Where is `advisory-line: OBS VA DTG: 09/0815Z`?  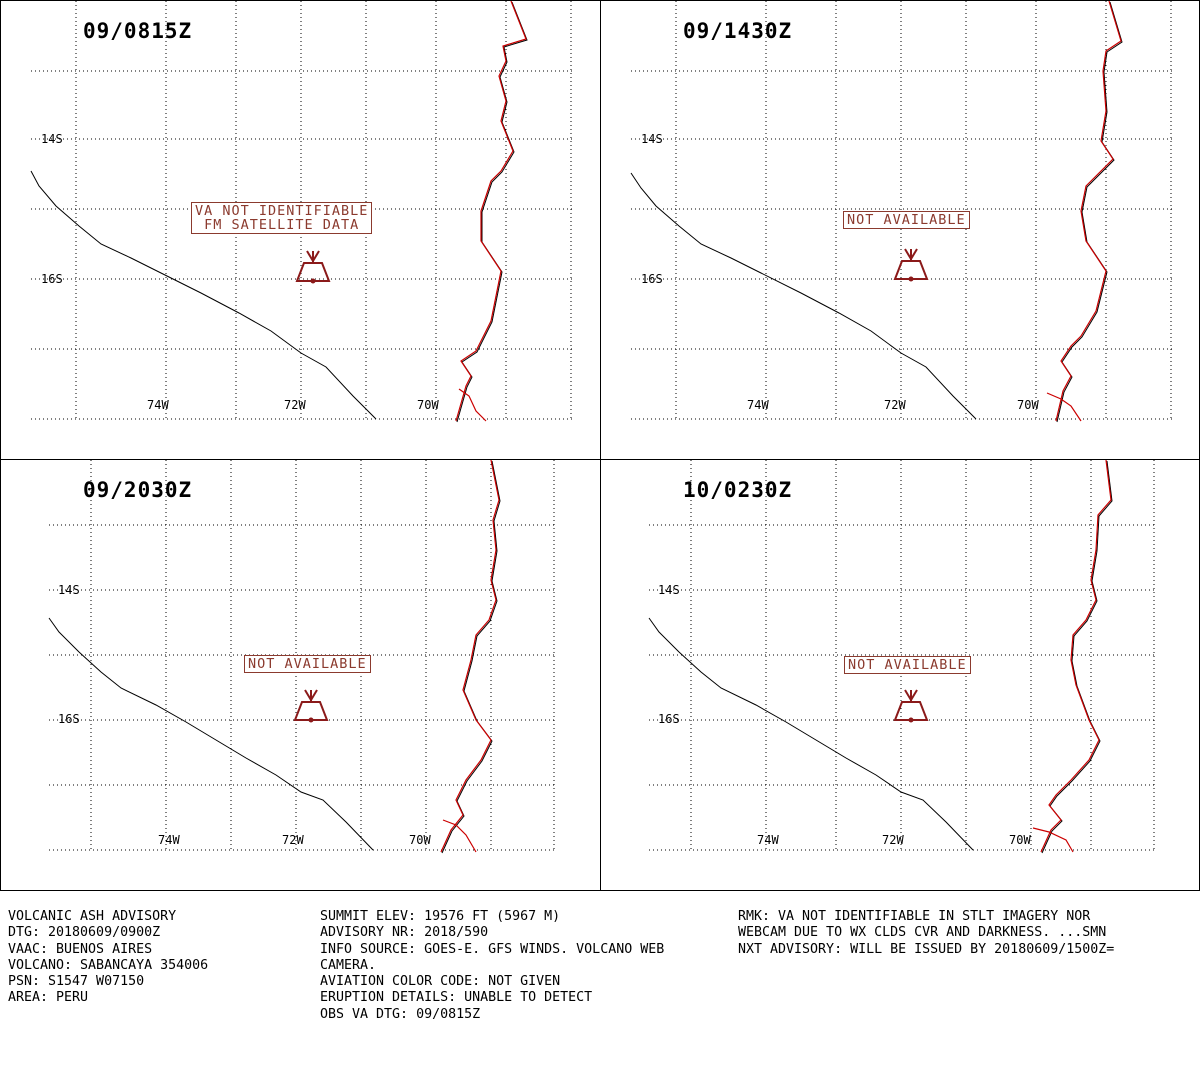
advisory-line: OBS VA DTG: 09/0815Z is located at coordinates (400, 1014).